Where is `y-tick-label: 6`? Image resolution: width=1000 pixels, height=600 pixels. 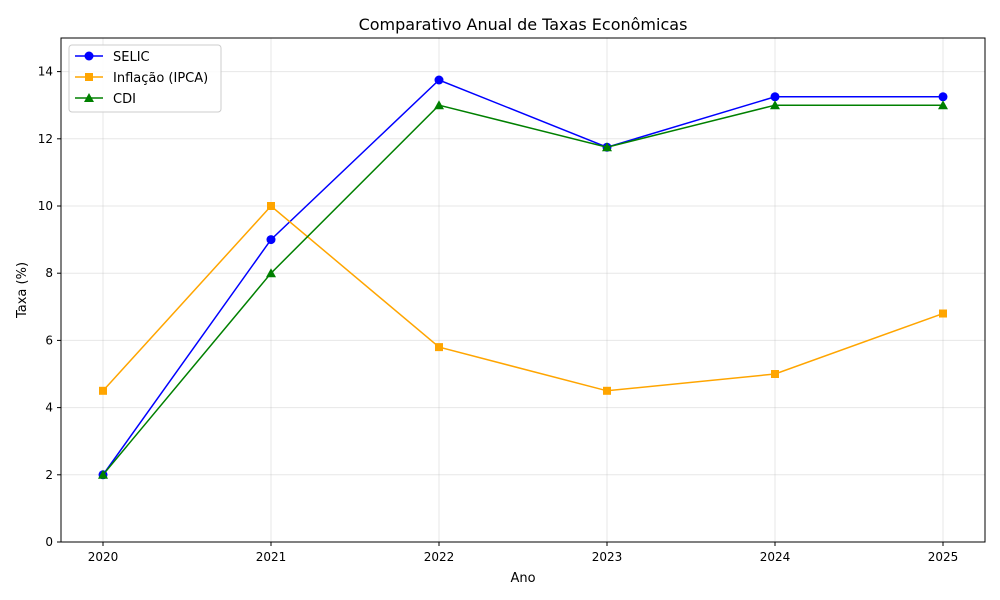
y-tick-label: 6 is located at coordinates (49, 340).